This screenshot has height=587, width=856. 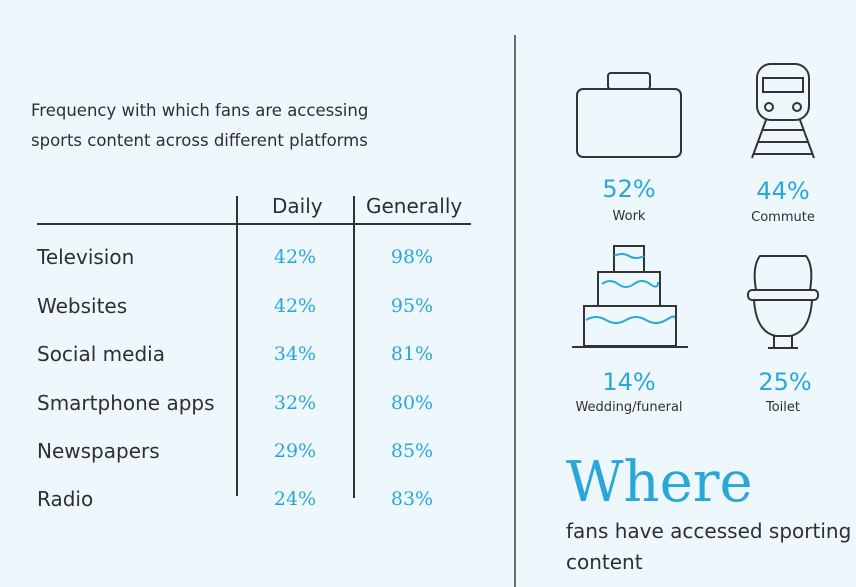 I want to click on place-label-commute: Commute, so click(x=783, y=217).